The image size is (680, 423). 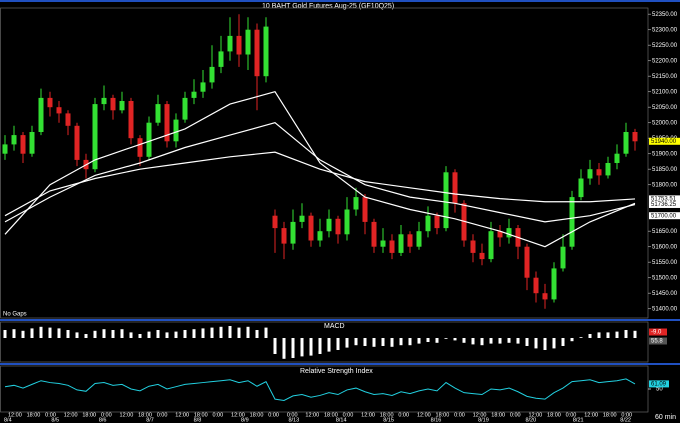 What do you see at coordinates (324, 342) in the screenshot?
I see `panel-frame` at bounding box center [324, 342].